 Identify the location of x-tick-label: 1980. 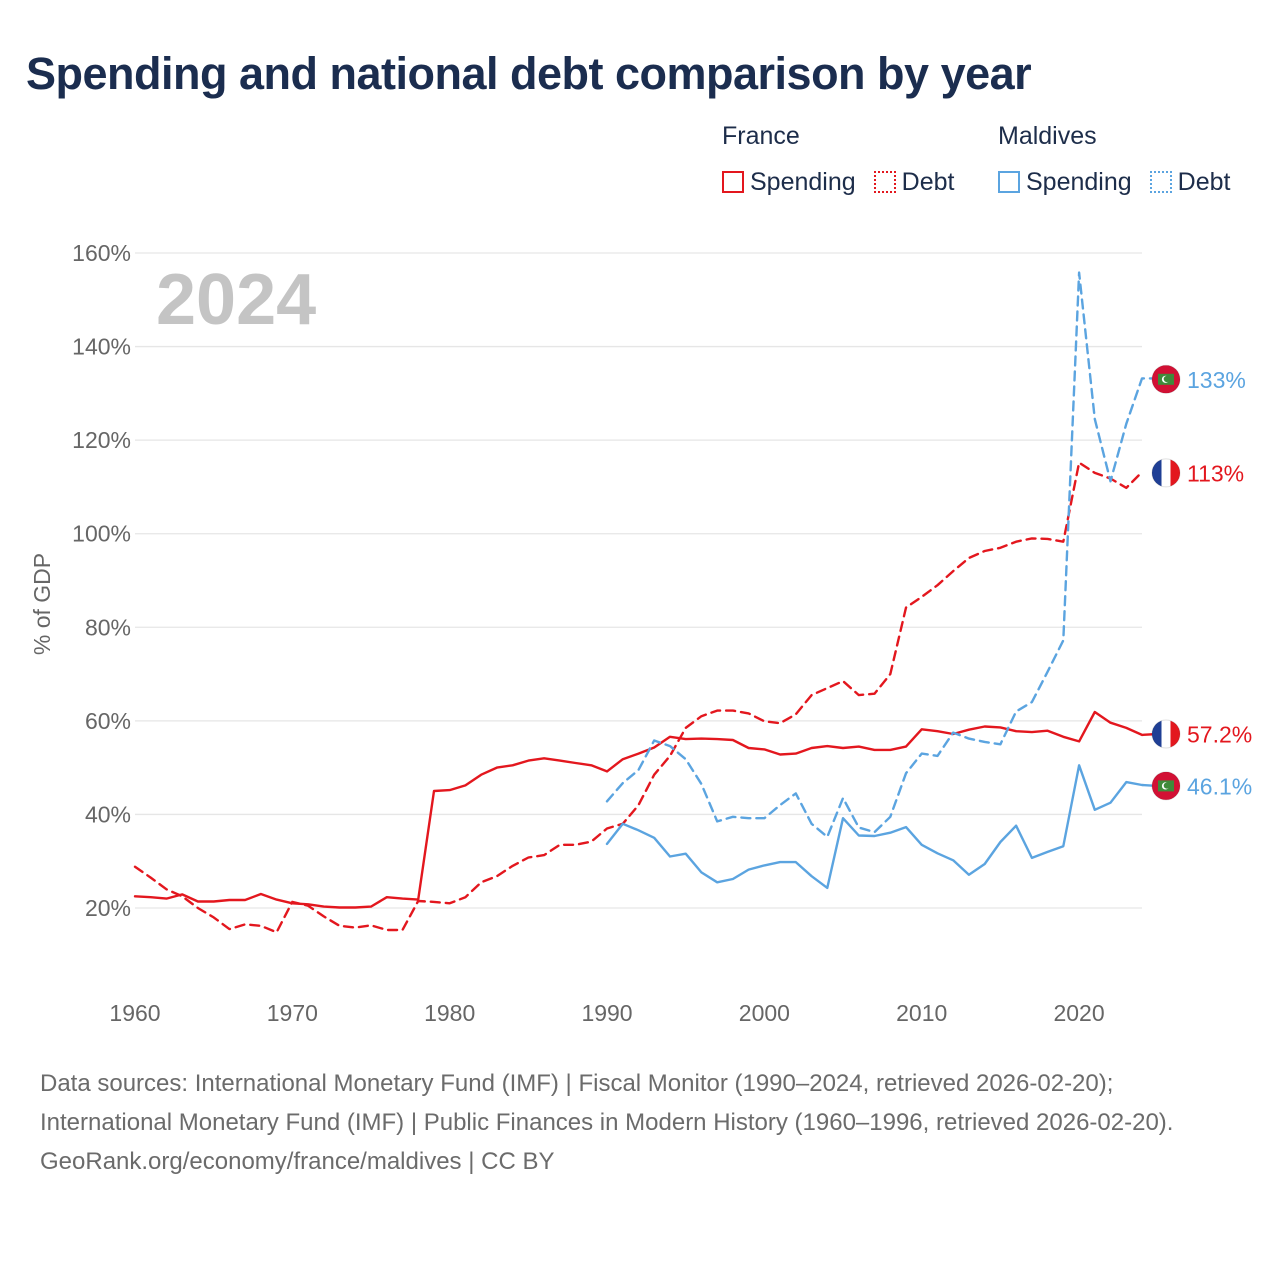
(449, 1013).